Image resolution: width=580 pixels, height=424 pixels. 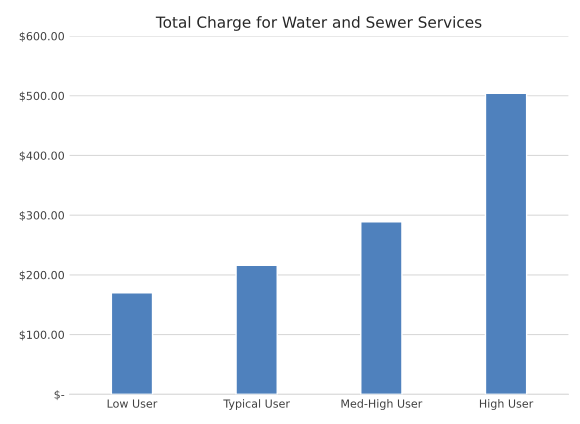 What do you see at coordinates (133, 404) in the screenshot?
I see `x-tick-label: Low User` at bounding box center [133, 404].